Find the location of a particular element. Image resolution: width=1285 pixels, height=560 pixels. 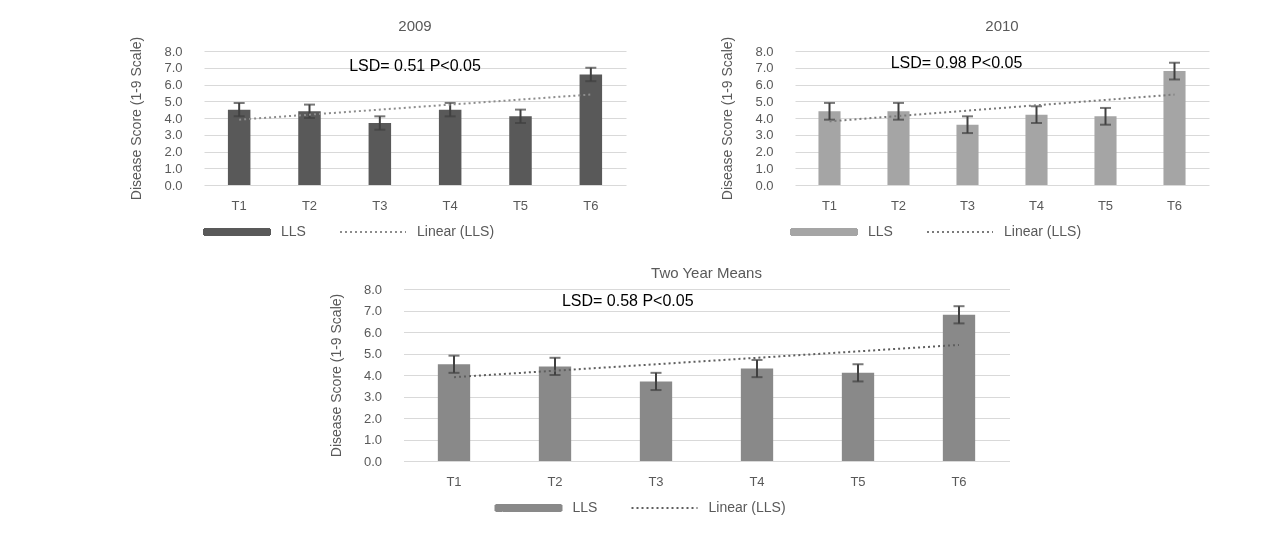

chart-title: 2009 is located at coordinates (415, 26).